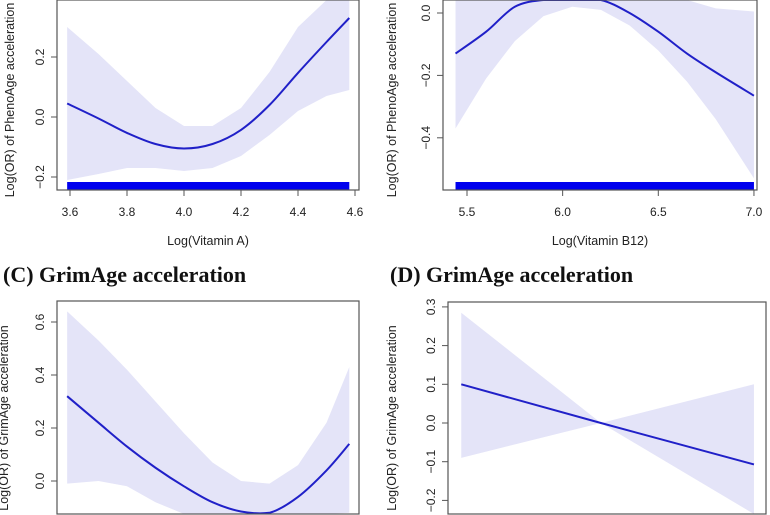 This screenshot has height=515, width=770. I want to click on x-tick-label: 3.8, so click(127, 212).